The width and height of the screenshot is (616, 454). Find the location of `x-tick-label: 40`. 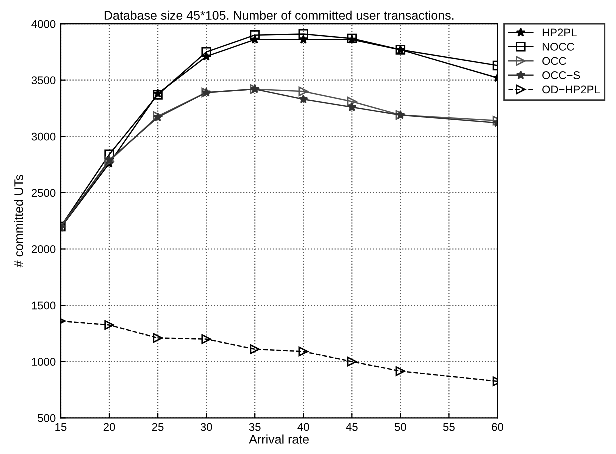

x-tick-label: 40 is located at coordinates (304, 427).